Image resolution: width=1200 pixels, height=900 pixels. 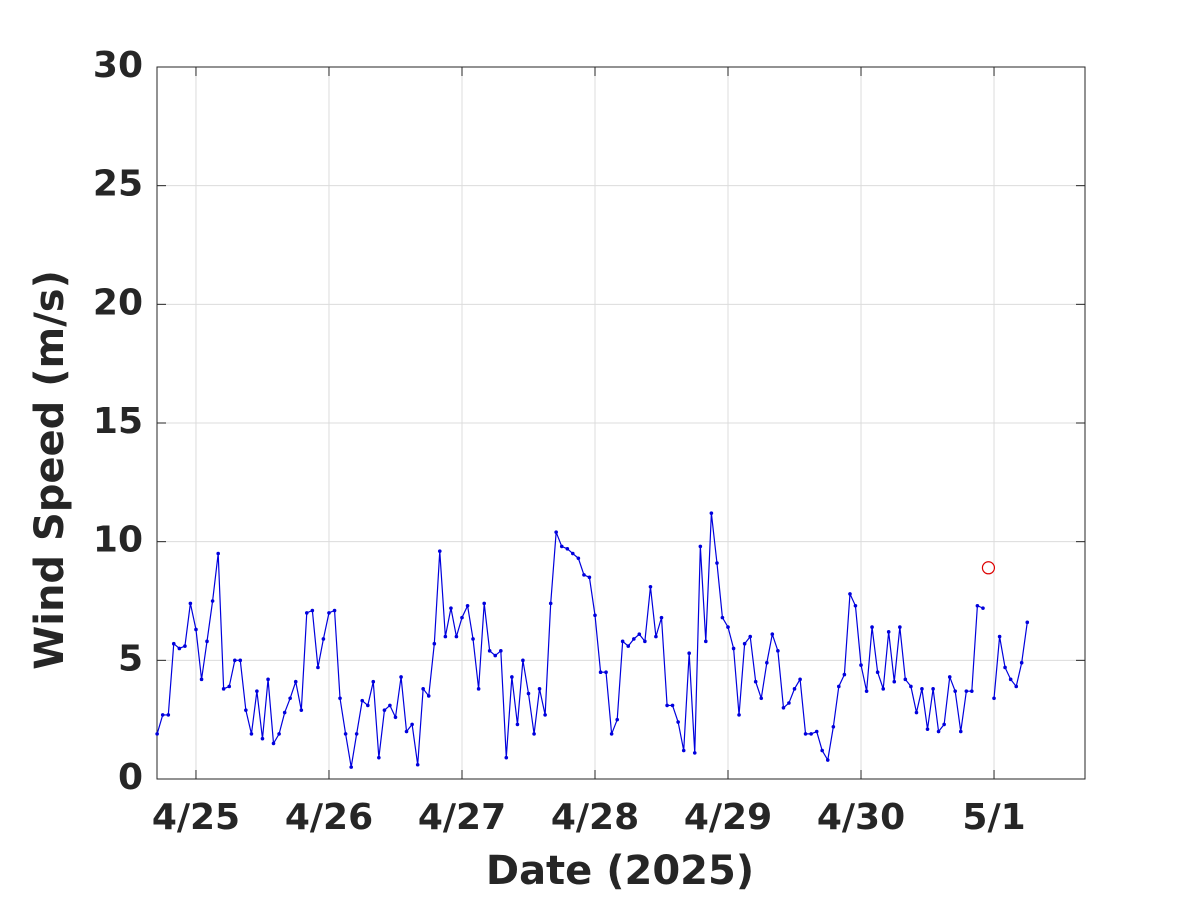 What do you see at coordinates (595, 817) in the screenshot?
I see `x-tick-label: 4/28` at bounding box center [595, 817].